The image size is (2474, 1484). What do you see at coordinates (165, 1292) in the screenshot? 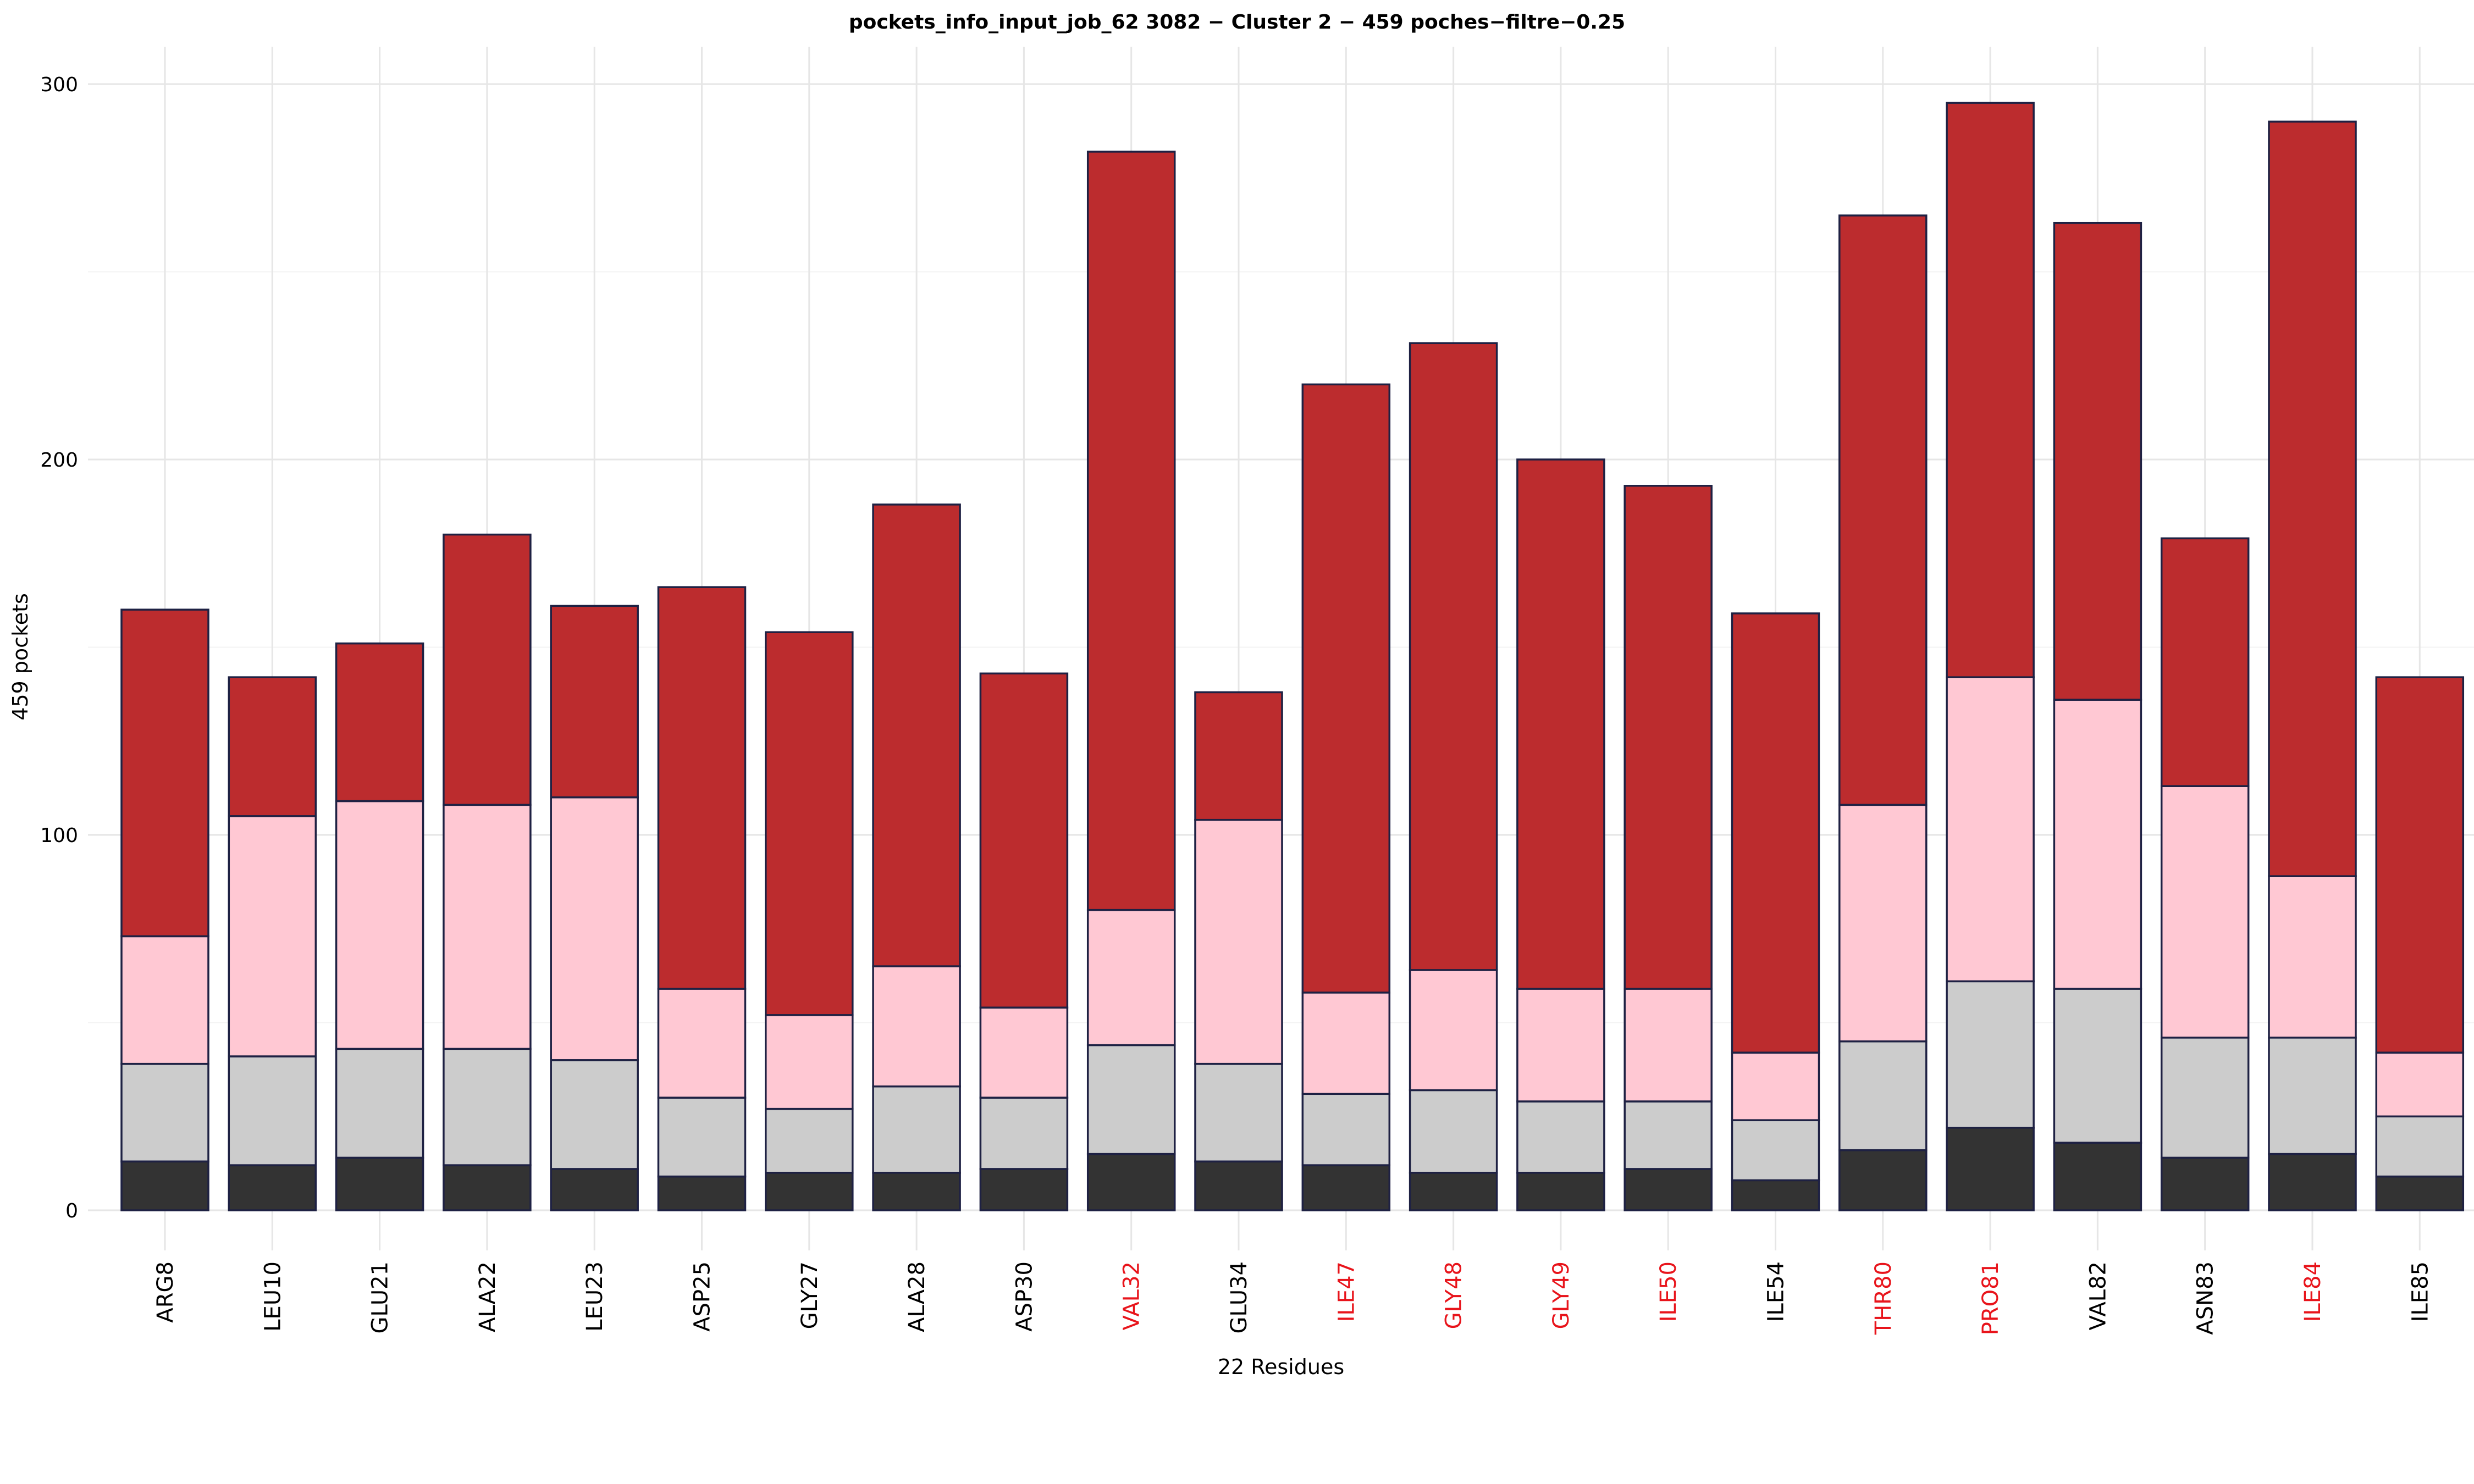
I see `x-tick-label: ARG8` at bounding box center [165, 1292].